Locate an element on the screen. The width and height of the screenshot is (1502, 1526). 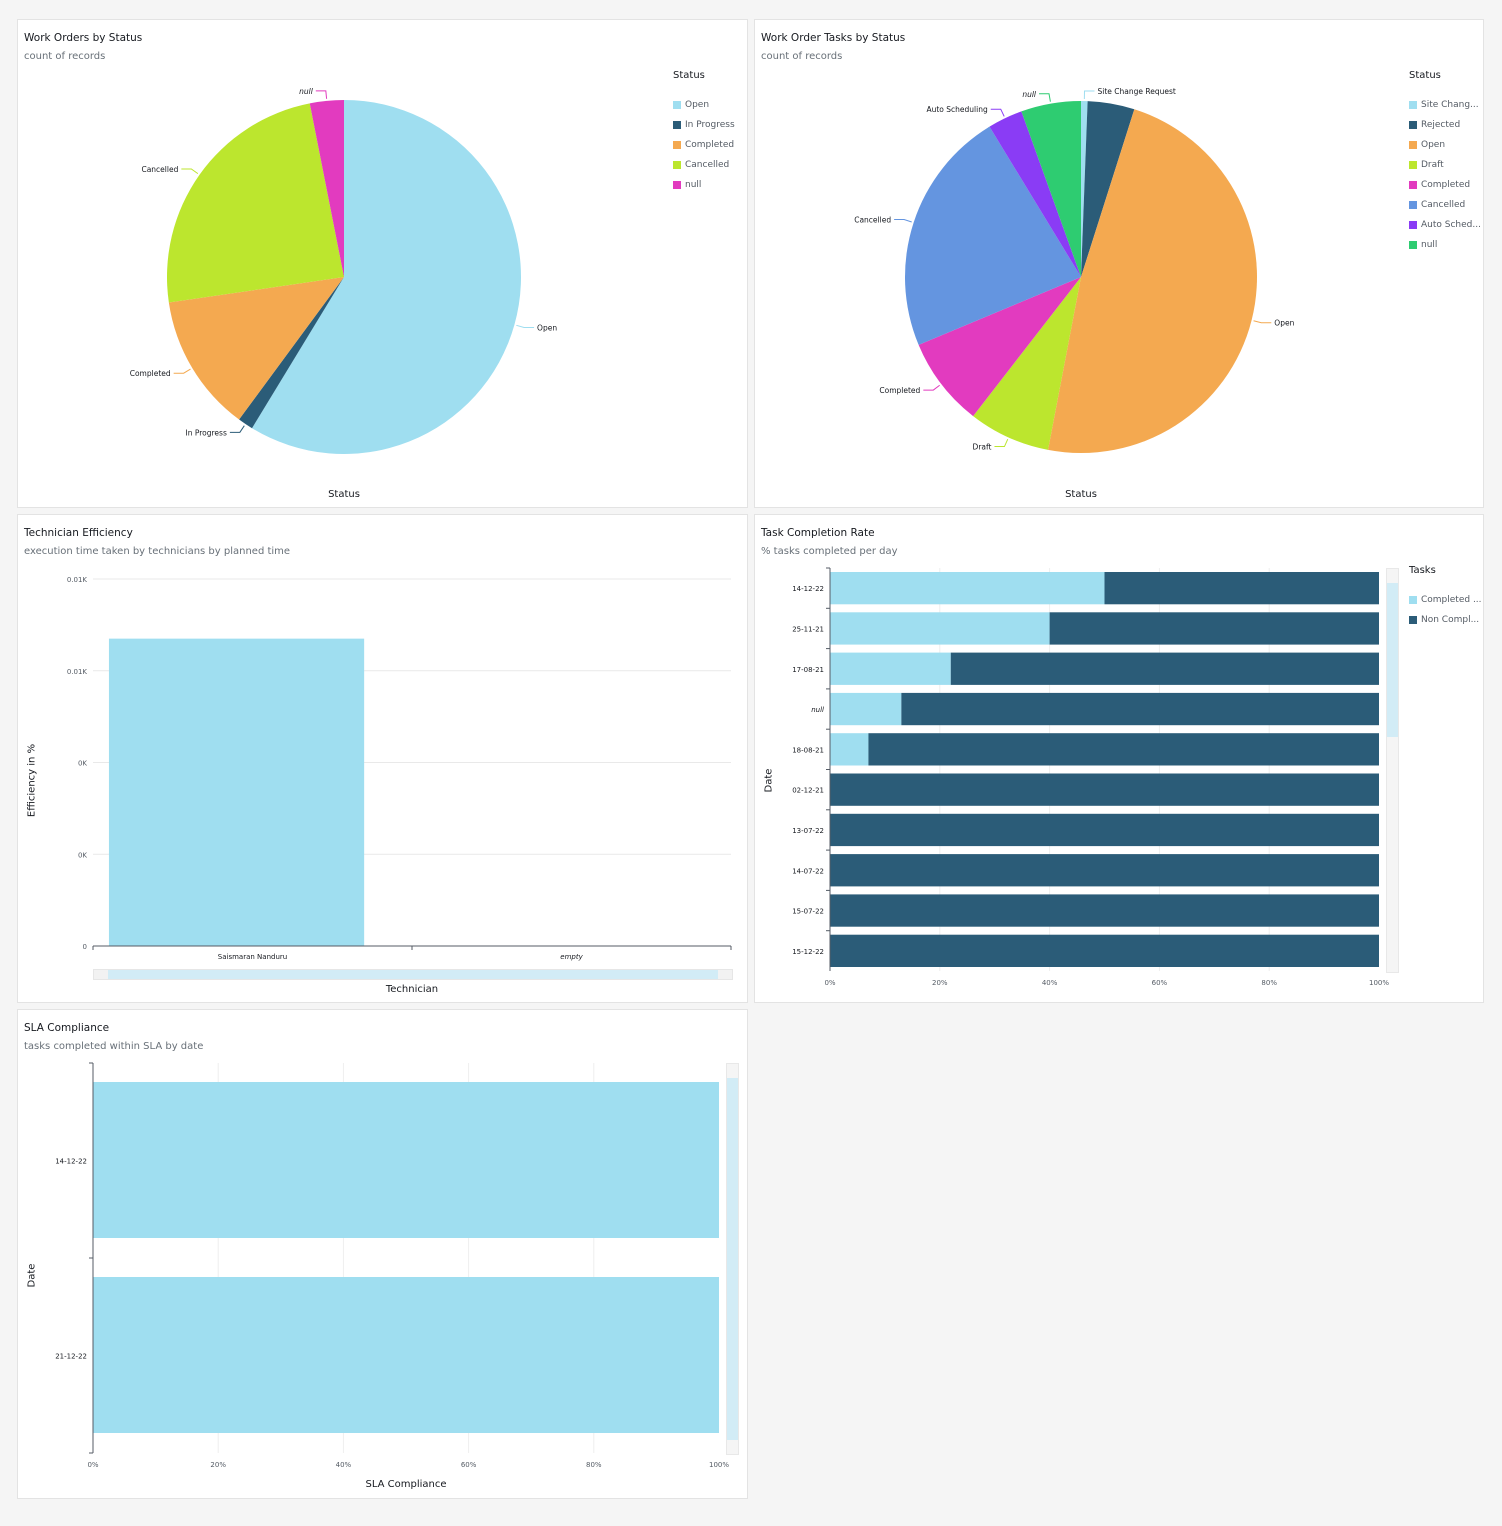
x-tick-label: Saismaran Nanduru is located at coordinates (252, 957).